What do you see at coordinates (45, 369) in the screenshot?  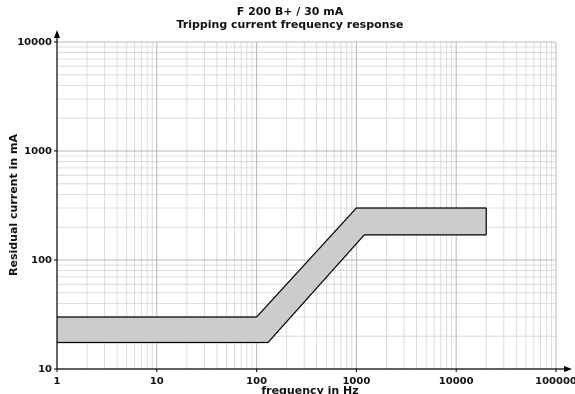 I see `y-tick-label: 10` at bounding box center [45, 369].